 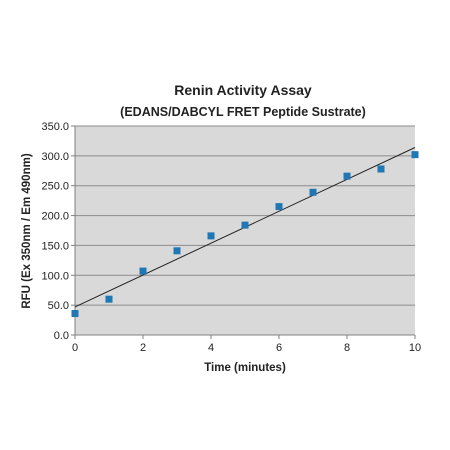 What do you see at coordinates (75, 348) in the screenshot?
I see `x-tick-label: 0` at bounding box center [75, 348].